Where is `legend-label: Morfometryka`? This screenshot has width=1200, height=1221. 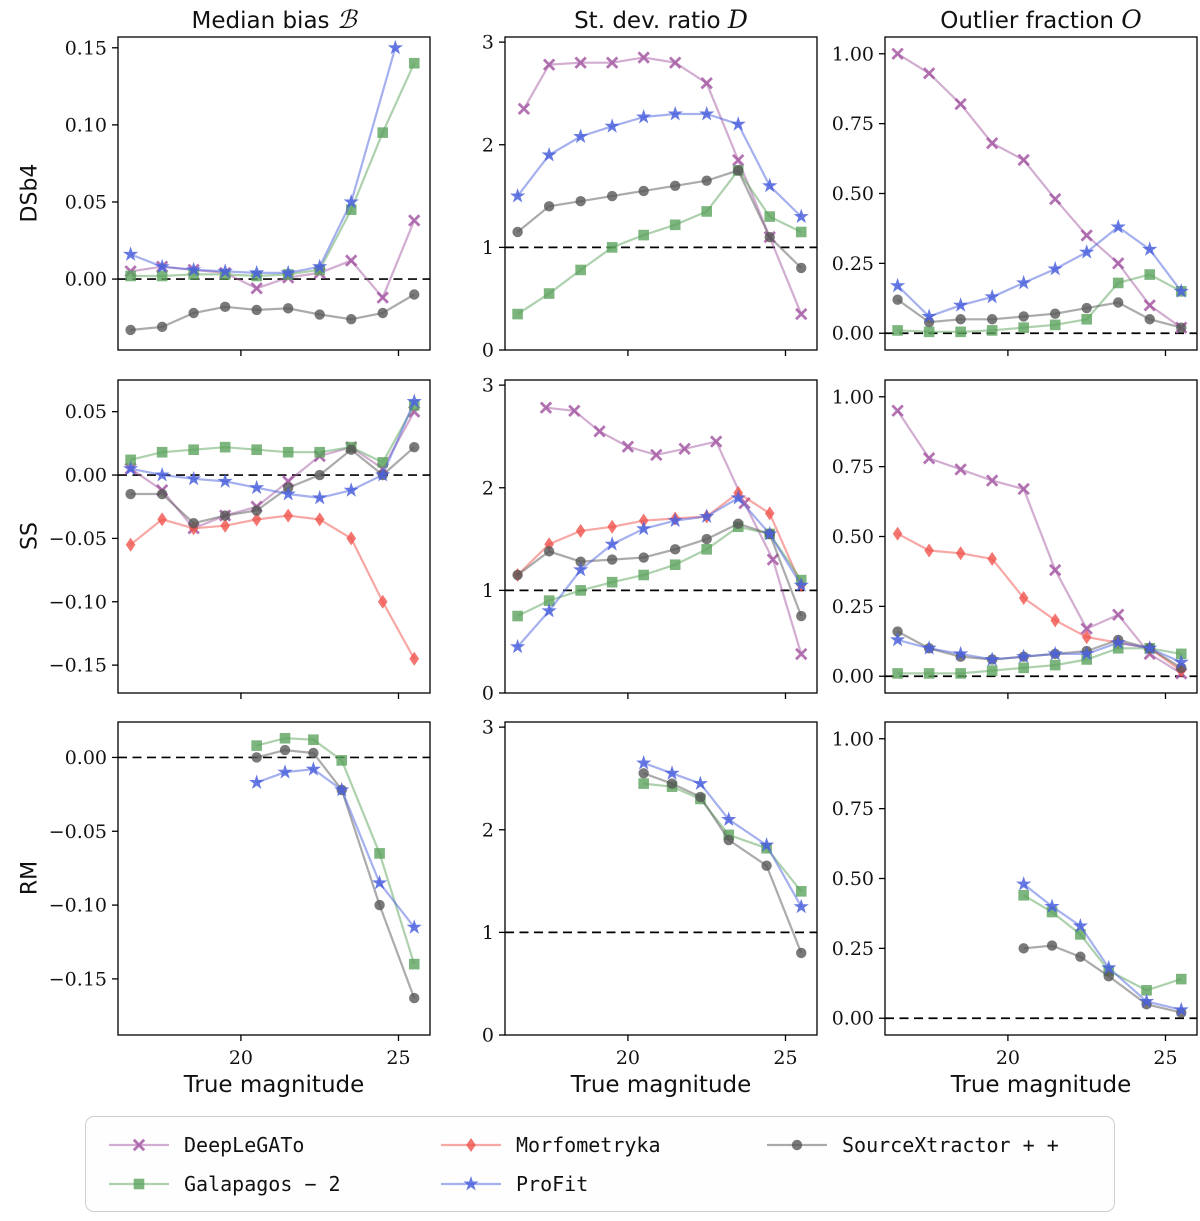 legend-label: Morfometryka is located at coordinates (588, 1144).